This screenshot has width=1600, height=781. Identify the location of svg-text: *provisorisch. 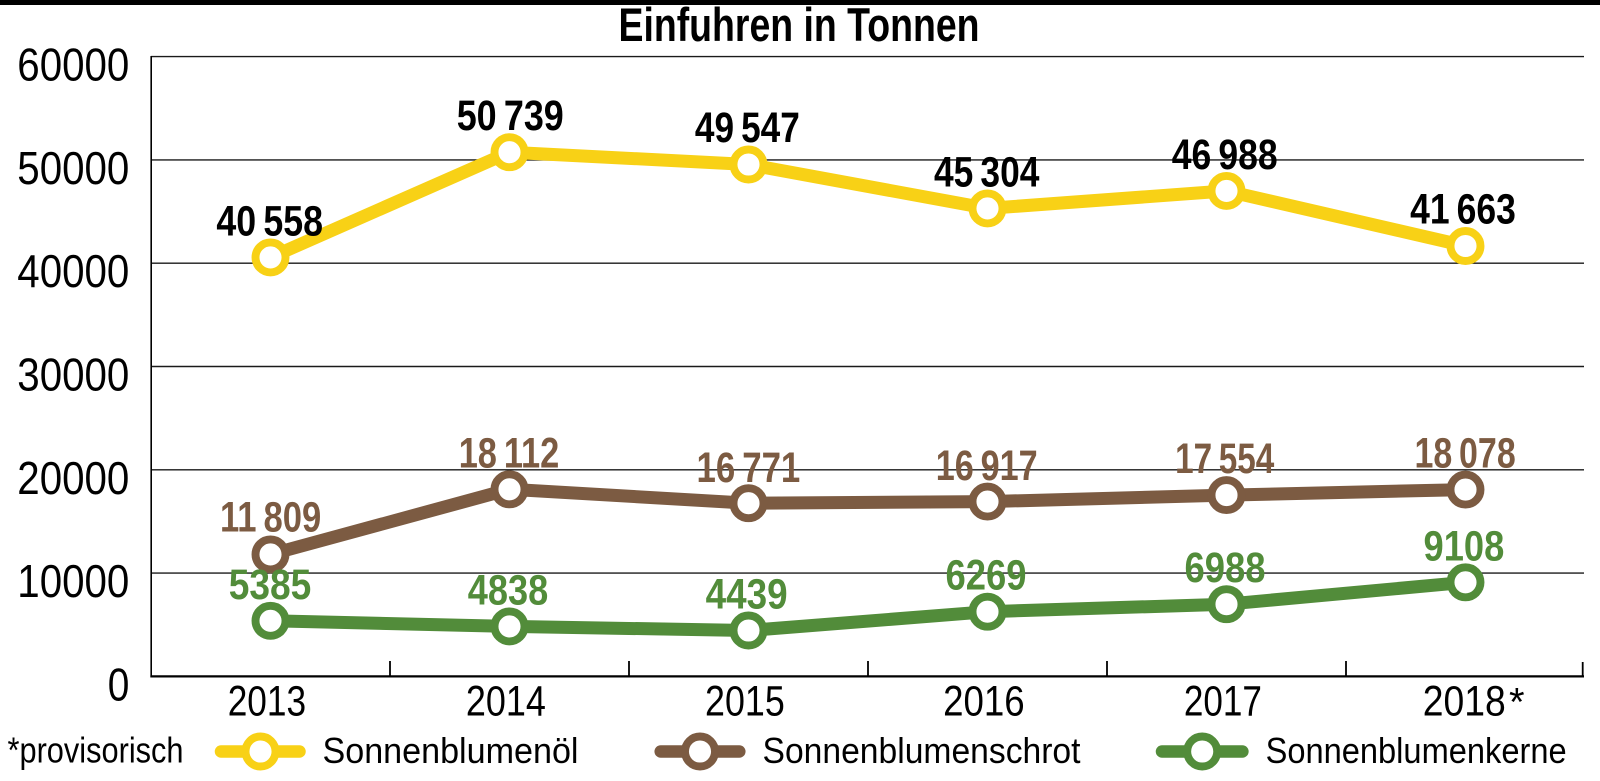
(96, 750).